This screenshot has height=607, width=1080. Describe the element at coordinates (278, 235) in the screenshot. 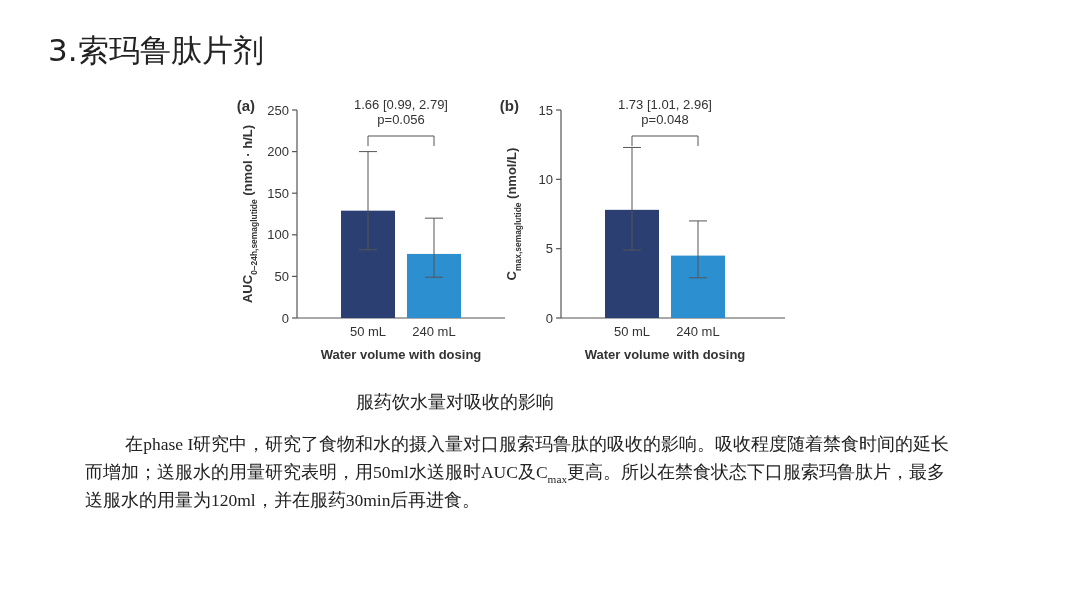

I see `y-tick-label: 100` at that location.